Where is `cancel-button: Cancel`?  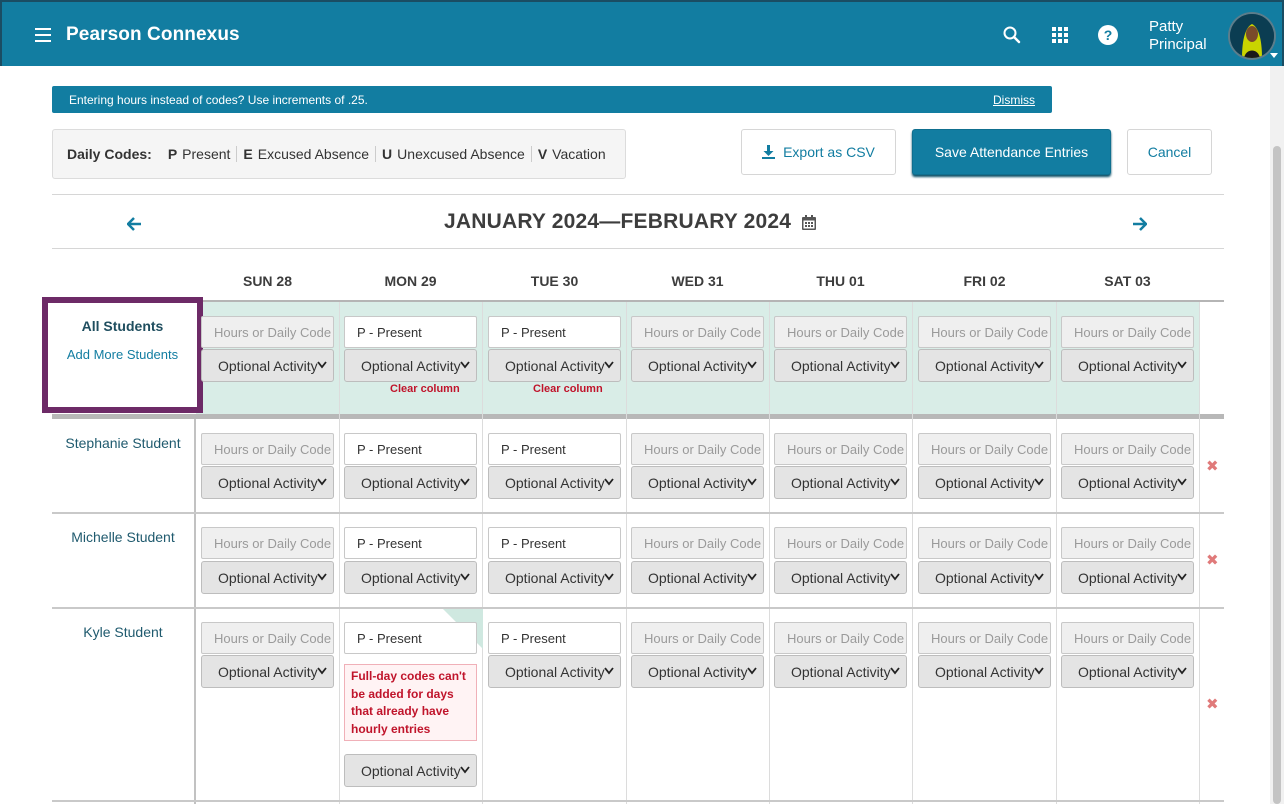
cancel-button: Cancel is located at coordinates (1169, 152).